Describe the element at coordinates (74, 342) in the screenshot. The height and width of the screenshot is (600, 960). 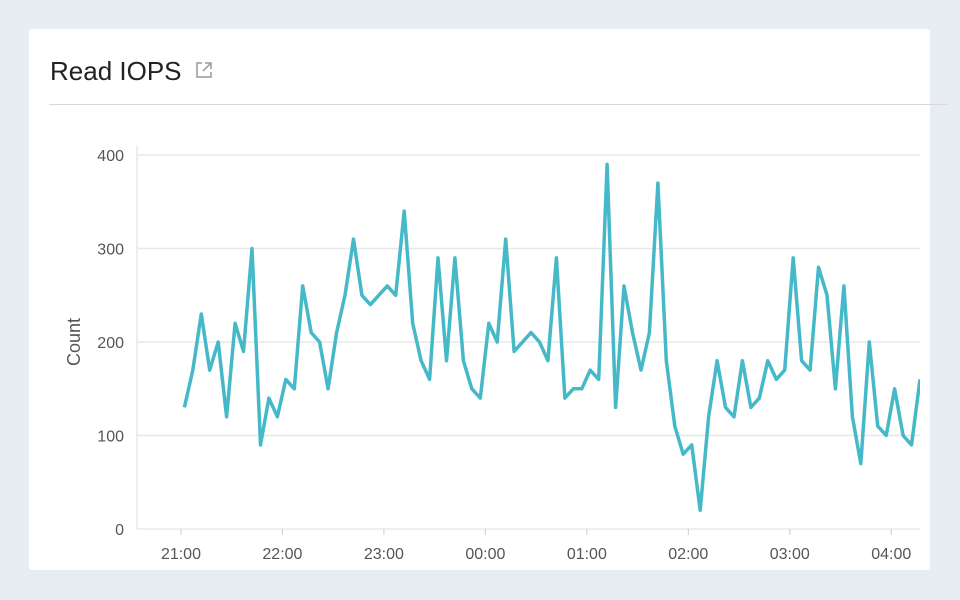
I see `y-axis-label: Count` at that location.